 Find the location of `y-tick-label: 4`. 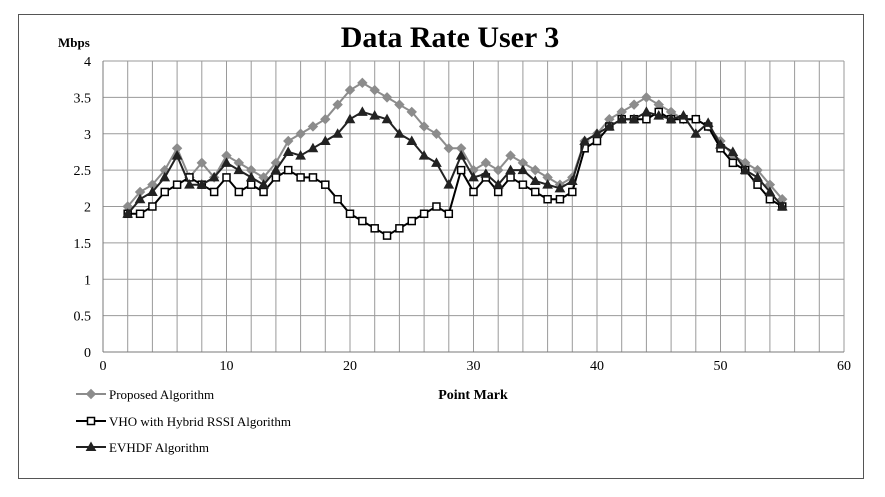

y-tick-label: 4 is located at coordinates (87, 62).